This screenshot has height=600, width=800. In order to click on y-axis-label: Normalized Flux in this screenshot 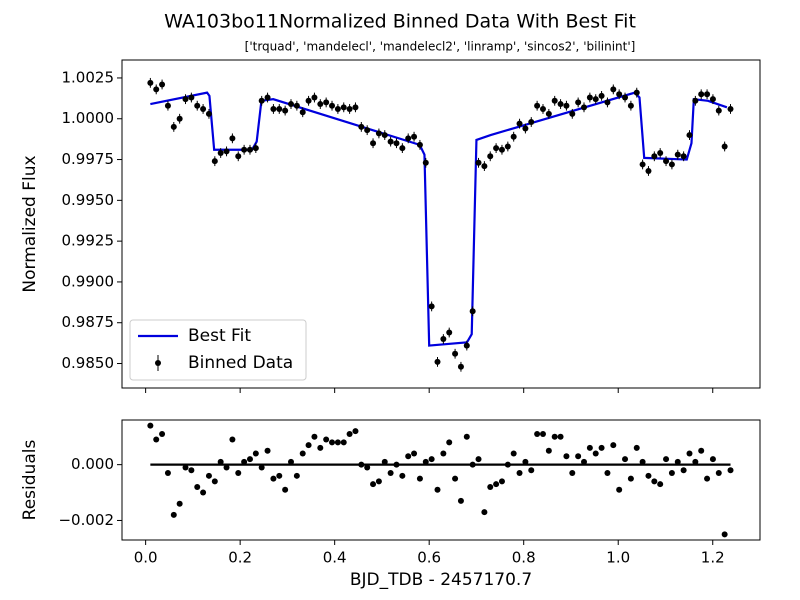, I will do `click(30, 223)`.